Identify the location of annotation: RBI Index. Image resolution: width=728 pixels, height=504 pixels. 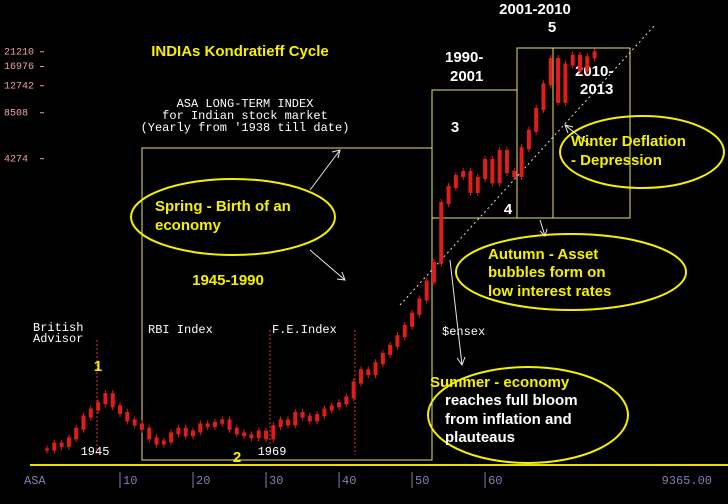
(180, 330).